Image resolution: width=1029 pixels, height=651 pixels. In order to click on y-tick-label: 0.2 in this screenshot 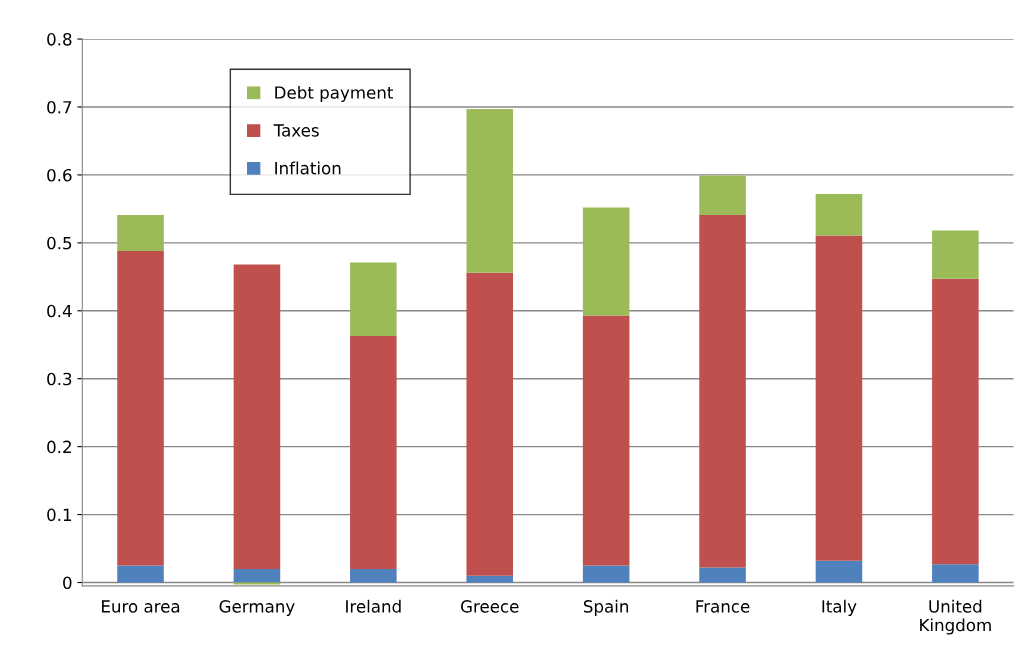, I will do `click(59, 447)`.